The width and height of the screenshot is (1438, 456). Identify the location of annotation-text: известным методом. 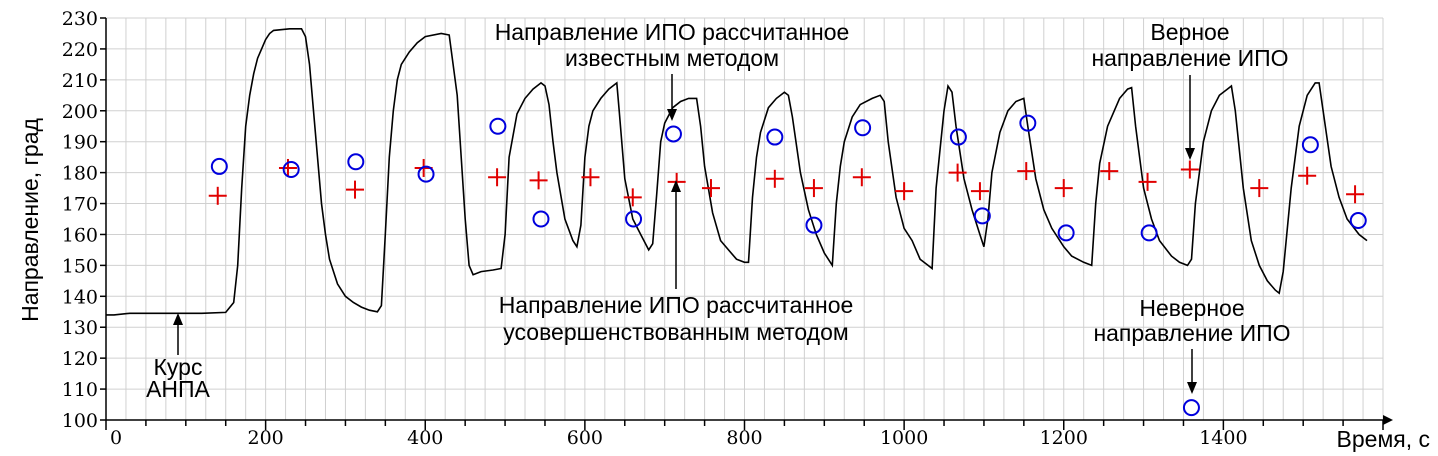
(672, 58).